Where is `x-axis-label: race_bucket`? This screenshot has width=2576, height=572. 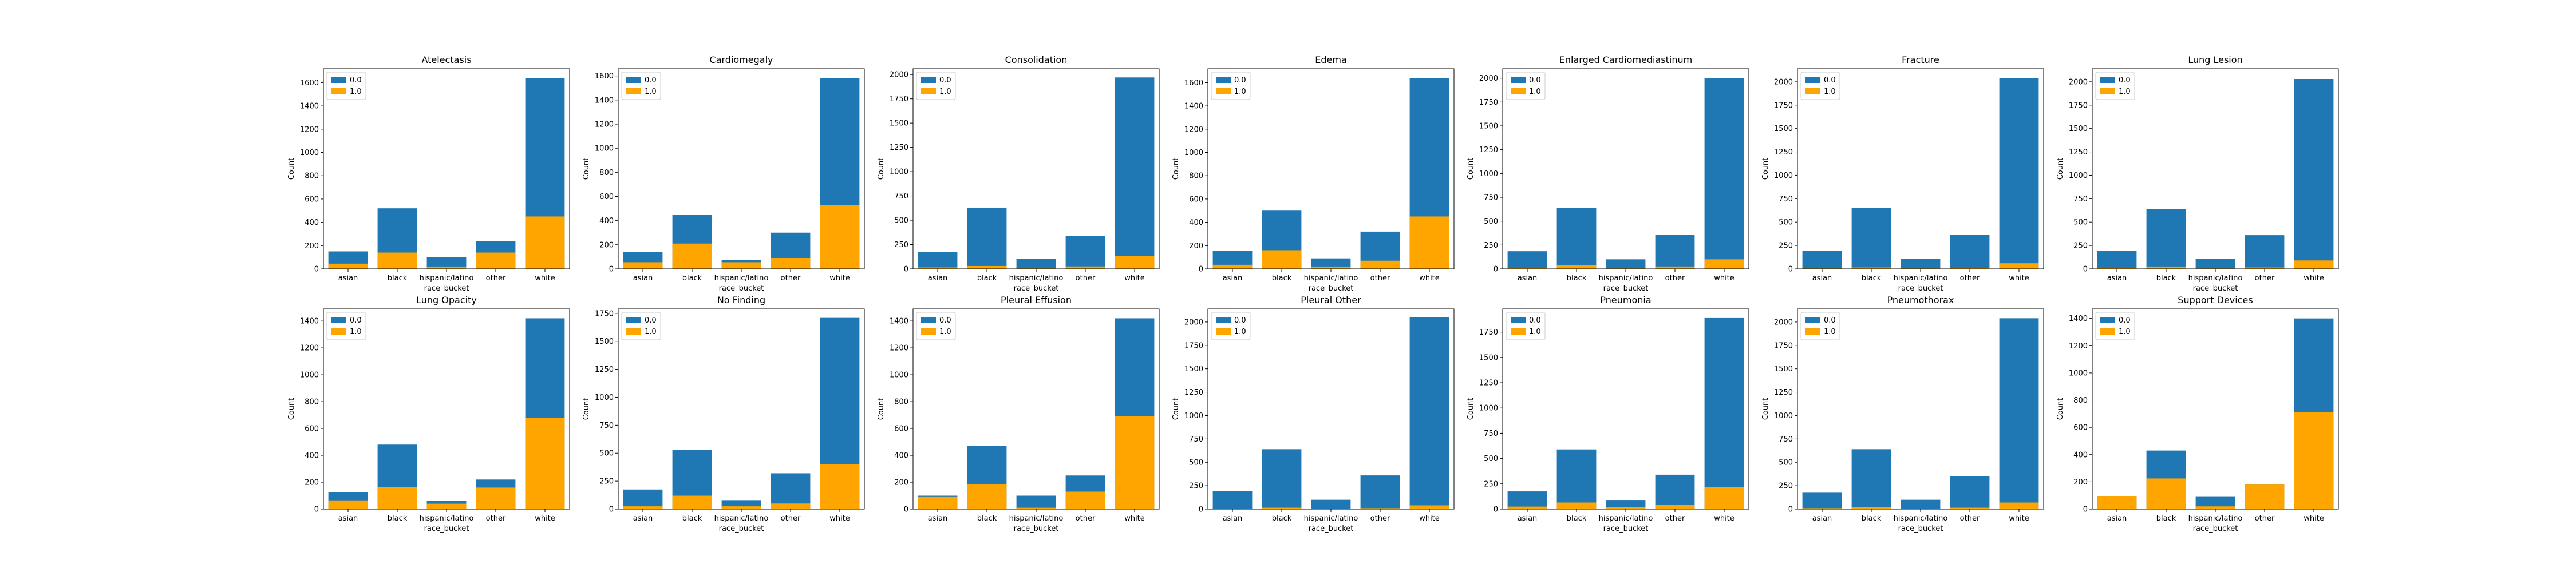
x-axis-label: race_bucket is located at coordinates (741, 529).